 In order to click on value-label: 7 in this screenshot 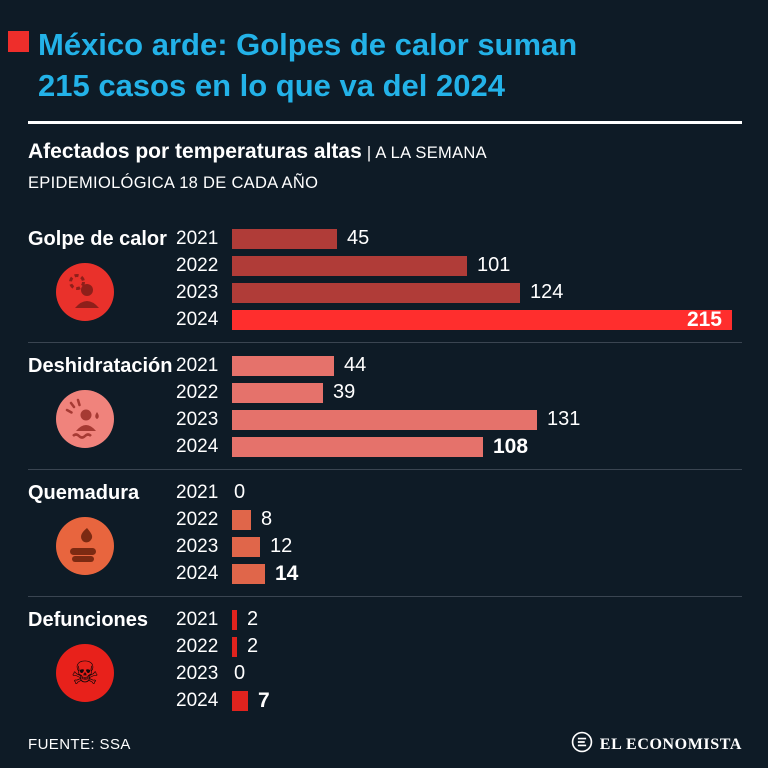, I will do `click(264, 700)`.